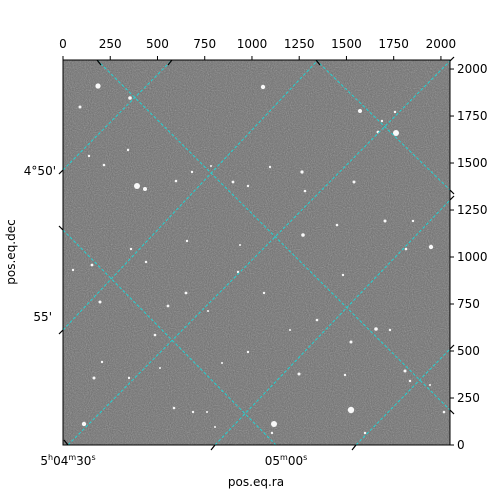 The height and width of the screenshot is (500, 500). What do you see at coordinates (393, 44) in the screenshot?
I see `top-tick-label: 1750` at bounding box center [393, 44].